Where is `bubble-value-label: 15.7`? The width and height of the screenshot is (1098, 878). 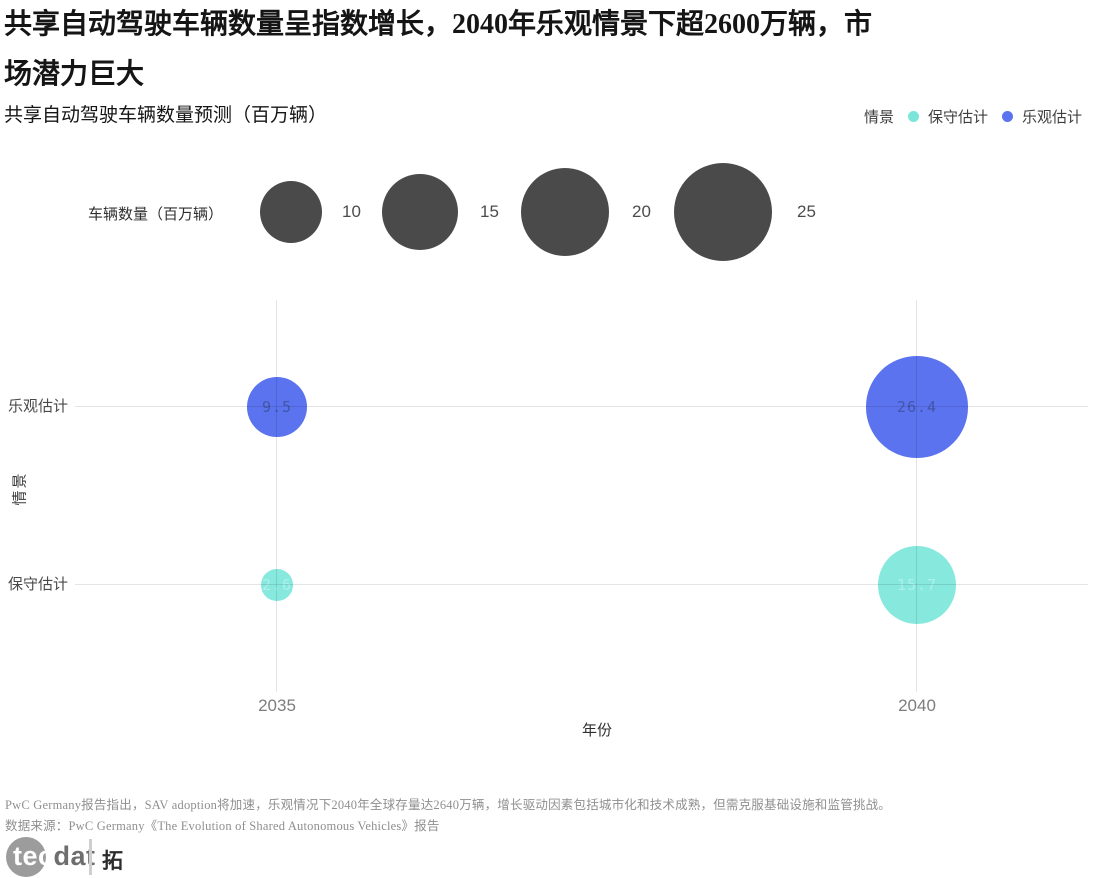
bubble-value-label: 15.7 is located at coordinates (917, 584).